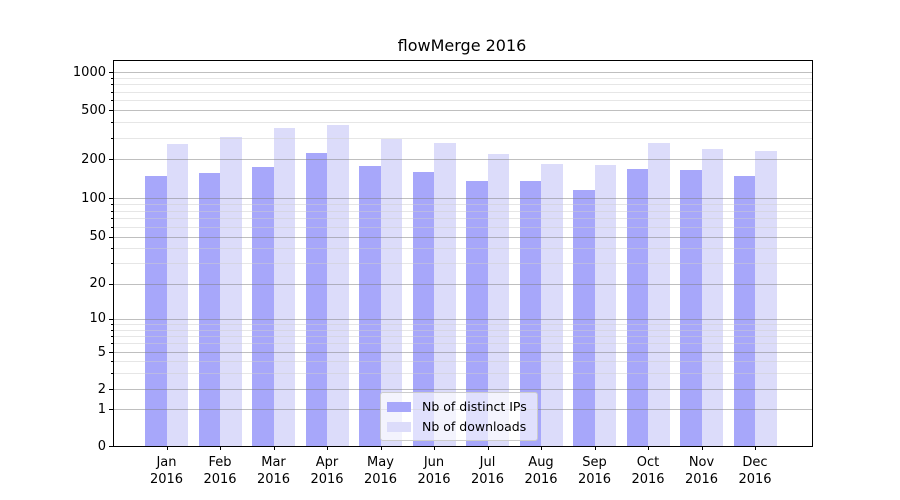  Describe the element at coordinates (399, 406) in the screenshot. I see `legend-swatch-distinct-ips` at that location.